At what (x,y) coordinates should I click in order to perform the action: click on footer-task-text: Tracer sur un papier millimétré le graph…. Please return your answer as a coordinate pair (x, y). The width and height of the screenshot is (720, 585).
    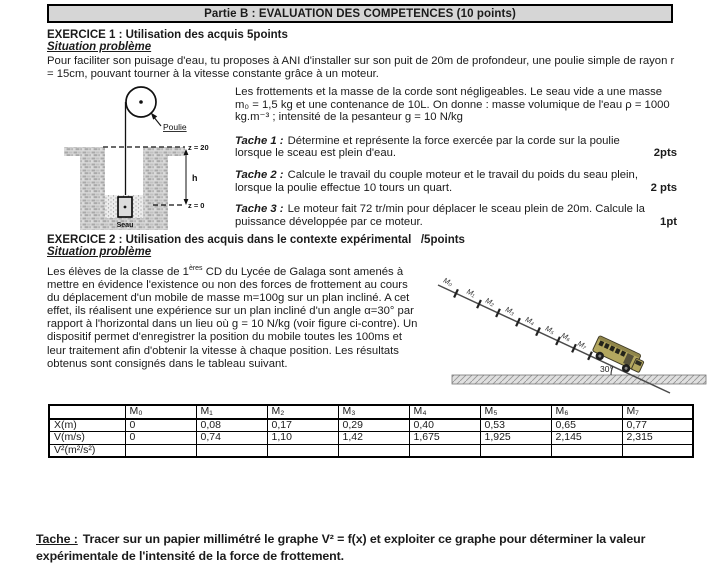
    Looking at the image, I should click on (341, 547).